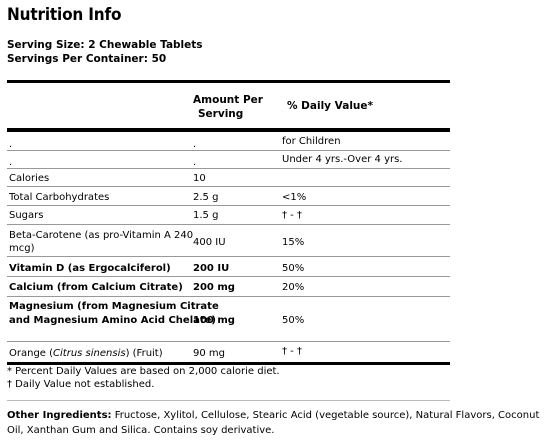  I want to click on row-dv: Under 4 yrs.-Over 4 yrs., so click(342, 159).